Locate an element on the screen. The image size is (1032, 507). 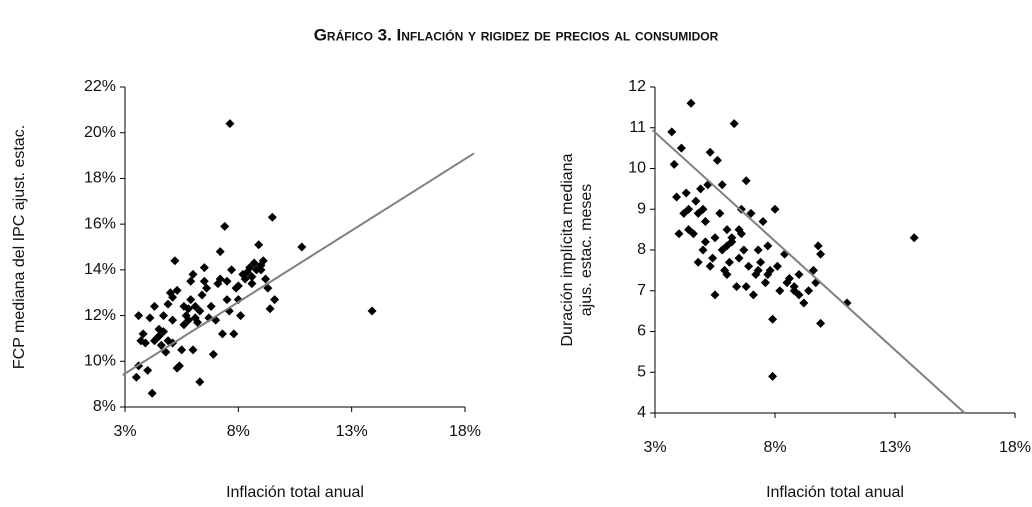
y-axis-label: FCP mediana del IPC ajust. estac. is located at coordinates (19, 247).